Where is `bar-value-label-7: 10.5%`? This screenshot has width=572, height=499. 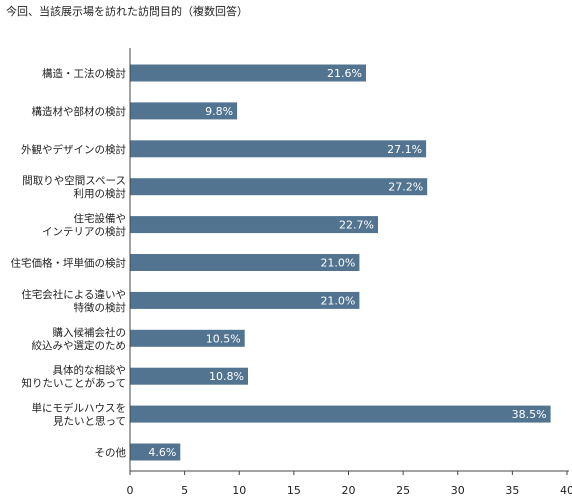 bar-value-label-7: 10.5% is located at coordinates (223, 338).